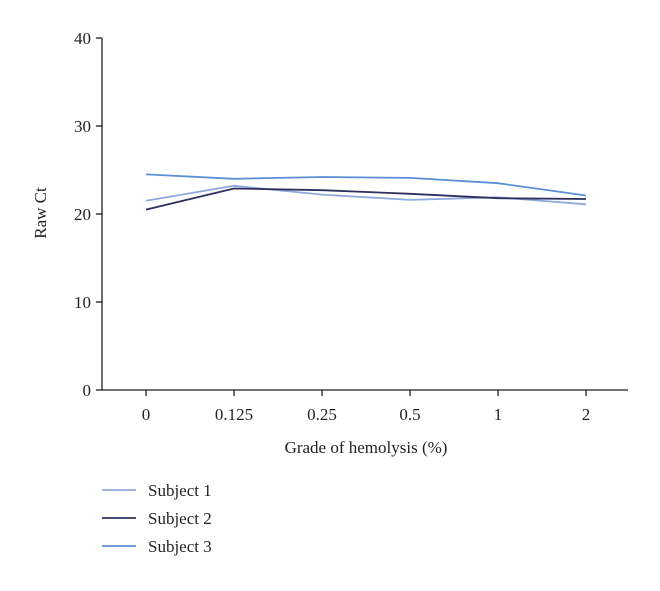  I want to click on x-tick-label: 2, so click(586, 414).